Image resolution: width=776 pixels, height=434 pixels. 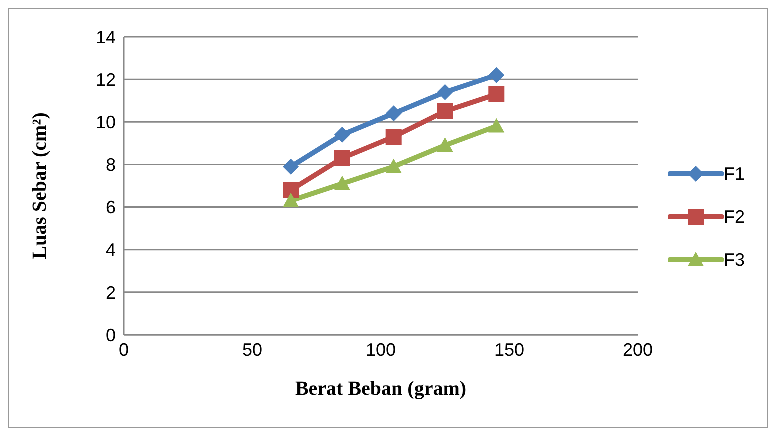 I want to click on y-tick-label: 4, so click(x=111, y=250).